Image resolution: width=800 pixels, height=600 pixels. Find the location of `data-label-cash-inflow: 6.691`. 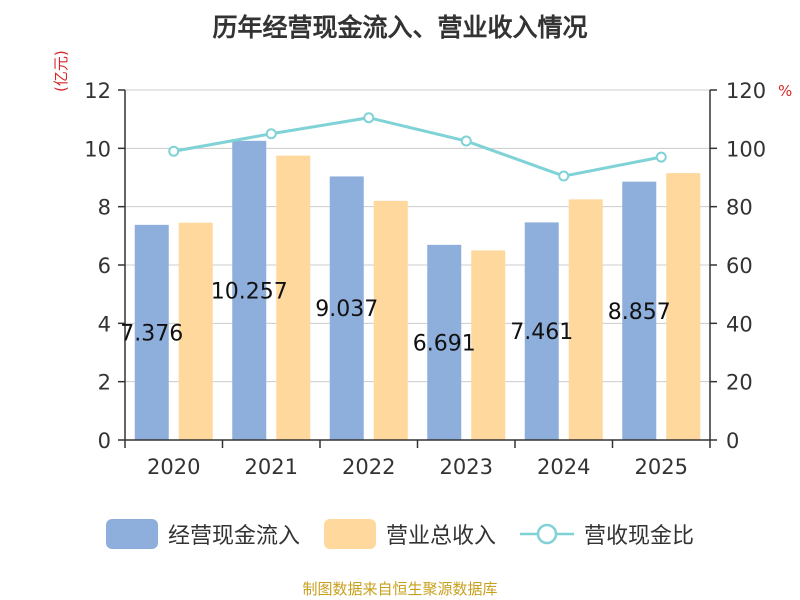

data-label-cash-inflow: 6.691 is located at coordinates (444, 343).